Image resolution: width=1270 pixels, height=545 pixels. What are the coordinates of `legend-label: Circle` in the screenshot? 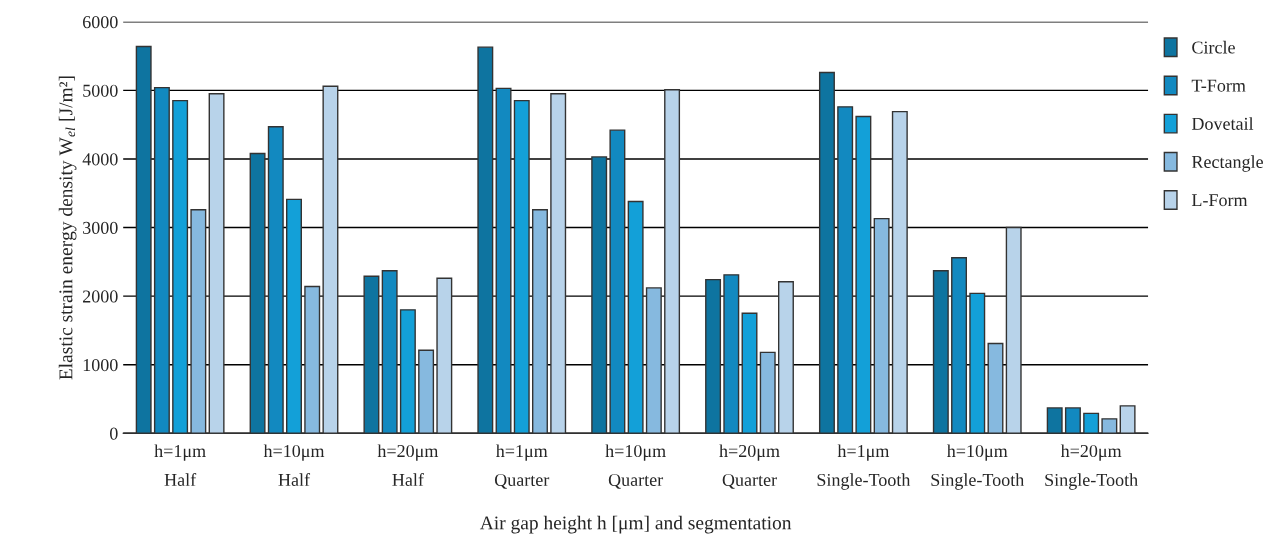 It's located at (1213, 47).